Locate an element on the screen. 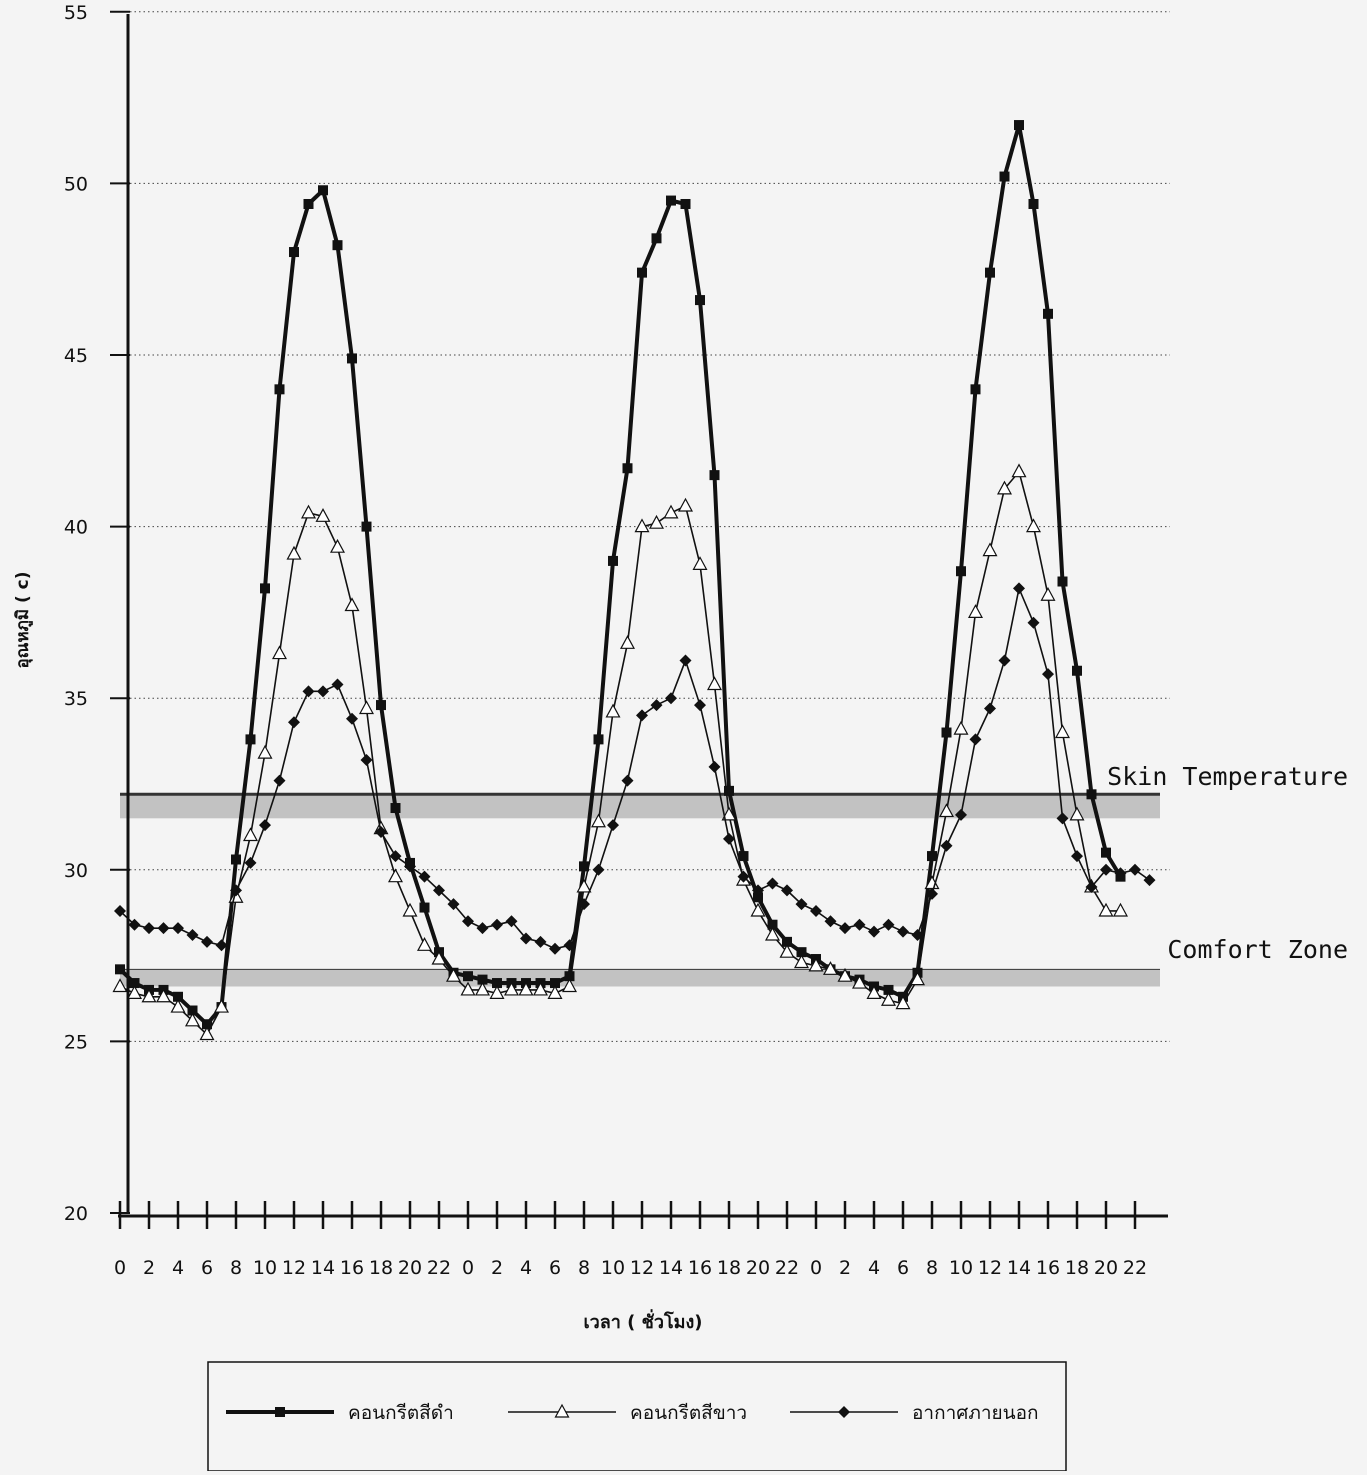 The image size is (1367, 1475). x-tick-label: 8 is located at coordinates (584, 1268).